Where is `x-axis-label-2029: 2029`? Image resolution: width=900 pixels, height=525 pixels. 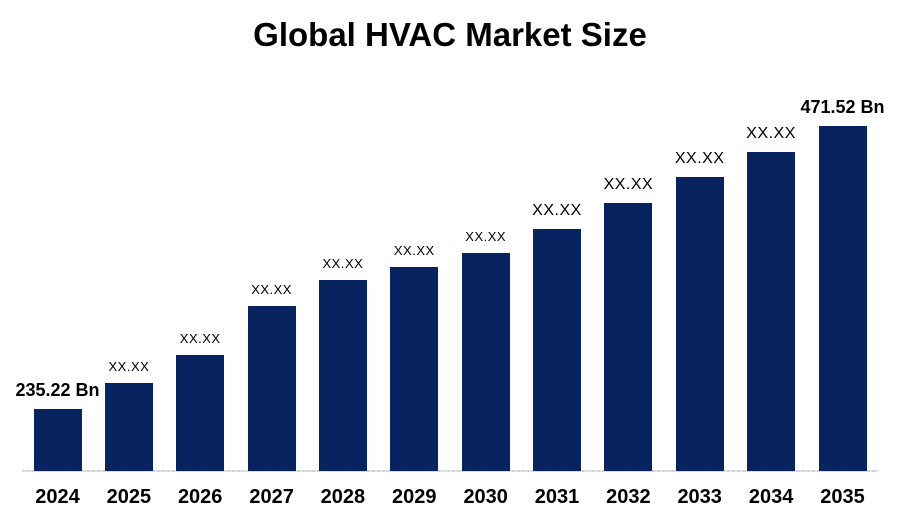
x-axis-label-2029: 2029 is located at coordinates (414, 497).